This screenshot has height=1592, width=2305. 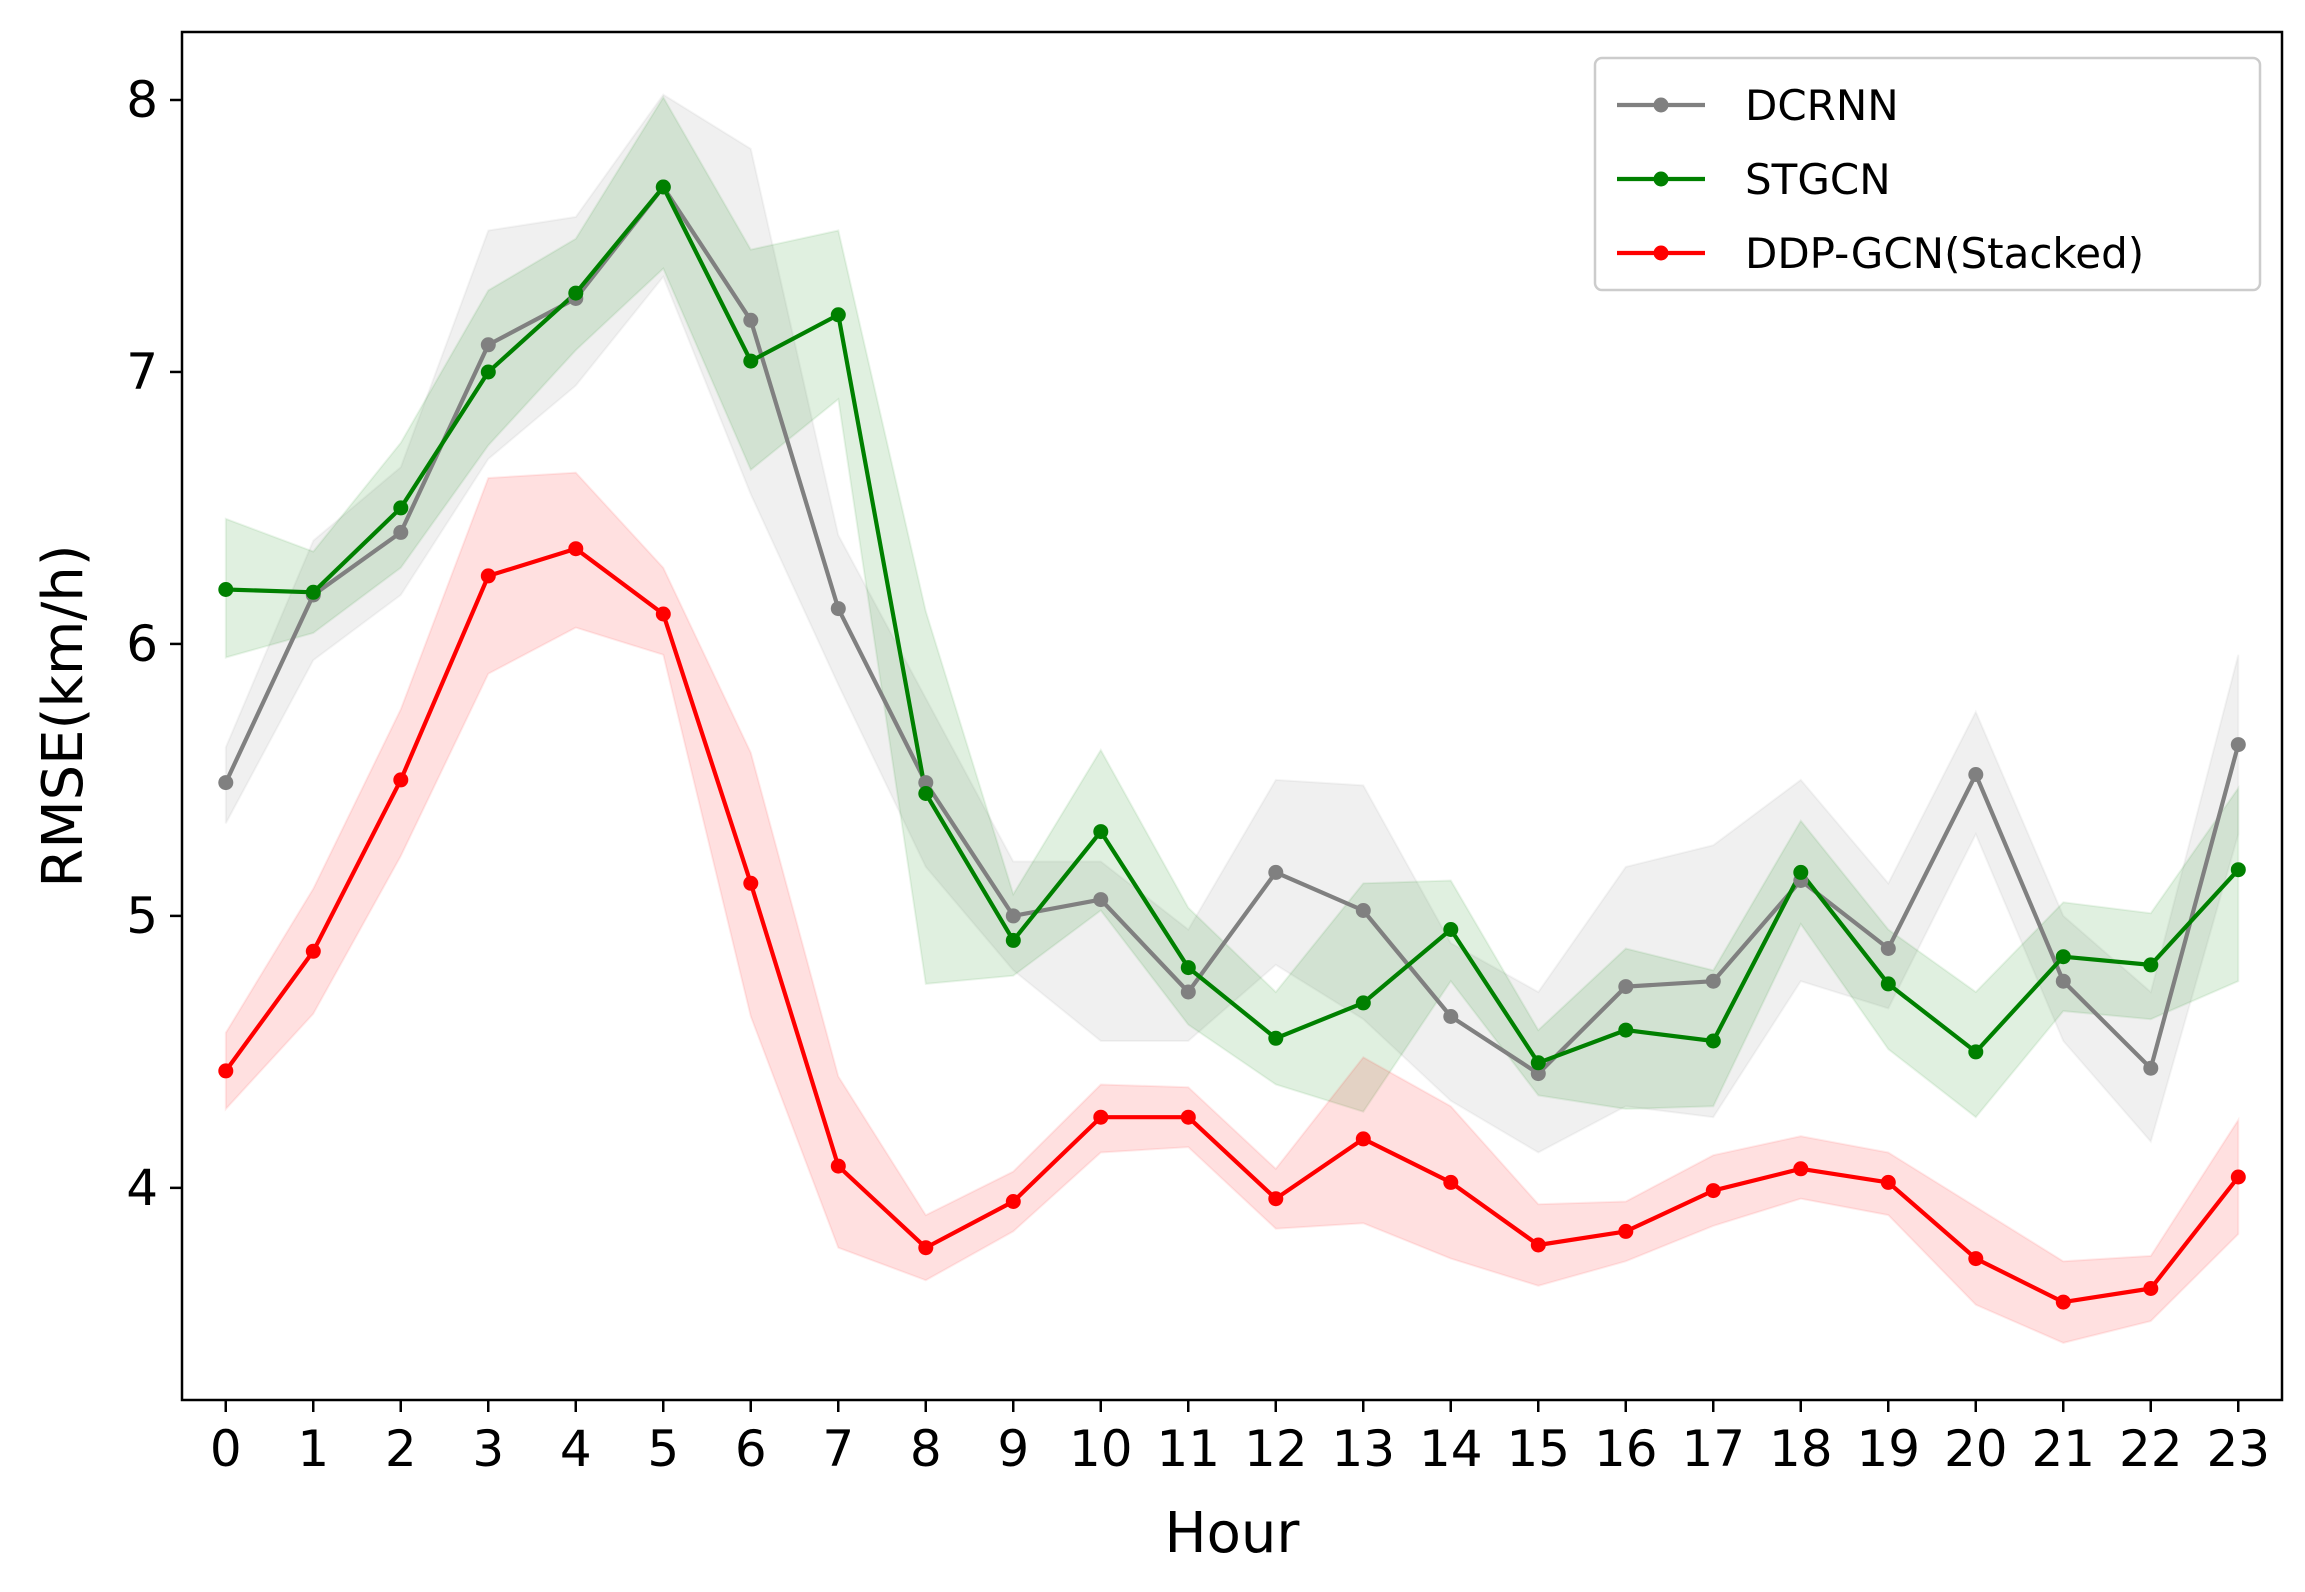 What do you see at coordinates (1822, 105) in the screenshot?
I see `legend-label-dcrnn: DCRNN` at bounding box center [1822, 105].